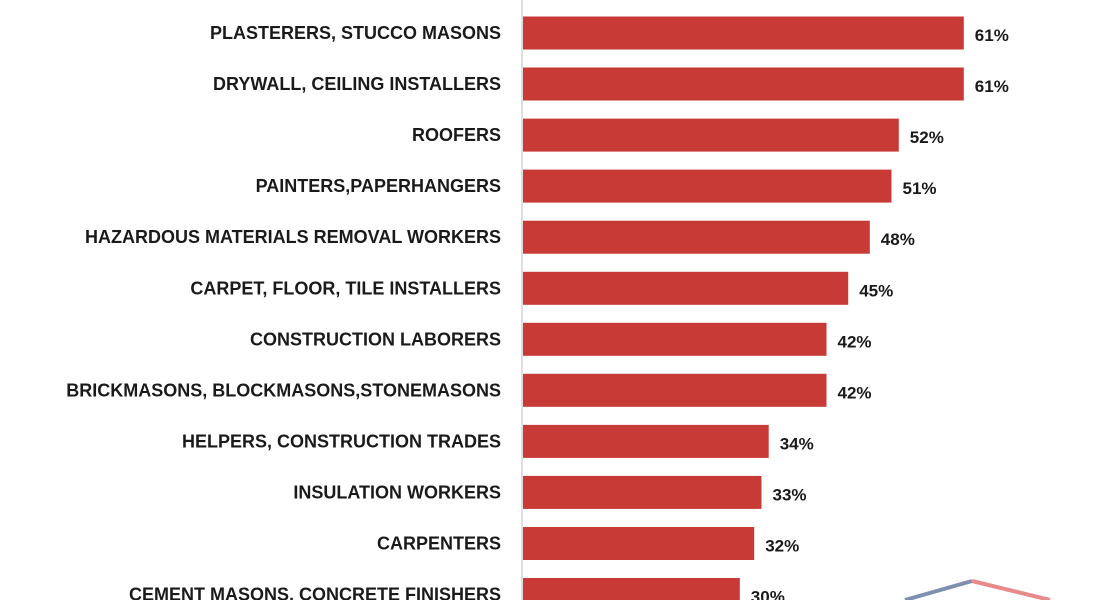  Describe the element at coordinates (439, 544) in the screenshot. I see `category-tick-label: CARPENTERS` at that location.